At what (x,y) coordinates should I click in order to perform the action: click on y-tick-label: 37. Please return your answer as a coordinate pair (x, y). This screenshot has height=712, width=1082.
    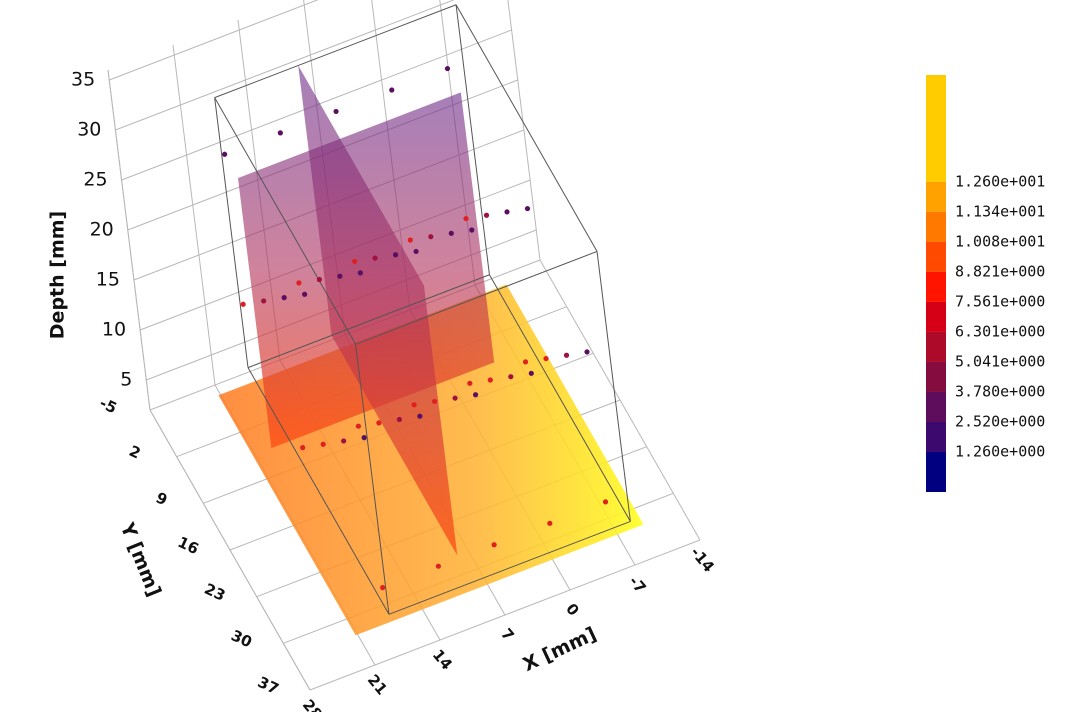
    Looking at the image, I should click on (268, 685).